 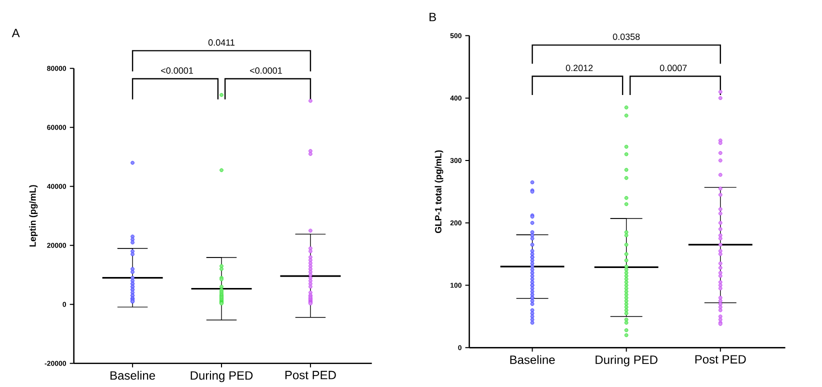 I want to click on y-axis-title: Leptin (pg/mL), so click(x=33, y=216).